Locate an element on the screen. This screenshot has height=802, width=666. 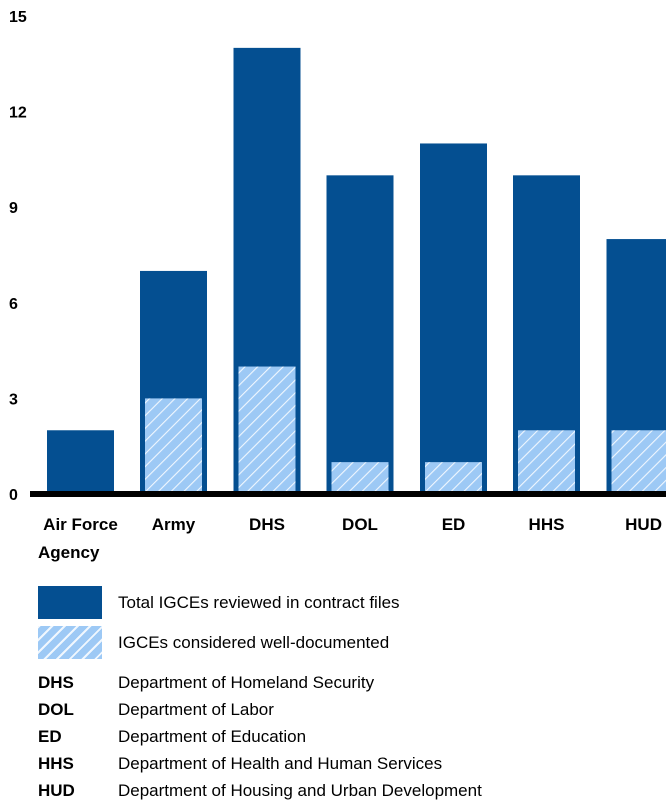
y-tick-label: 6 is located at coordinates (13, 304).